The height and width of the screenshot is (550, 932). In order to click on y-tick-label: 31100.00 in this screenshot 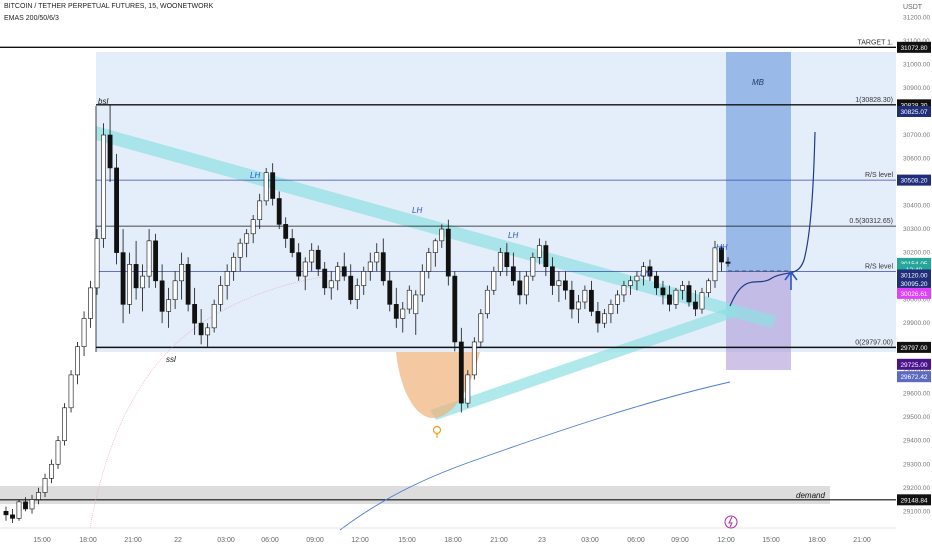, I will do `click(916, 41)`.